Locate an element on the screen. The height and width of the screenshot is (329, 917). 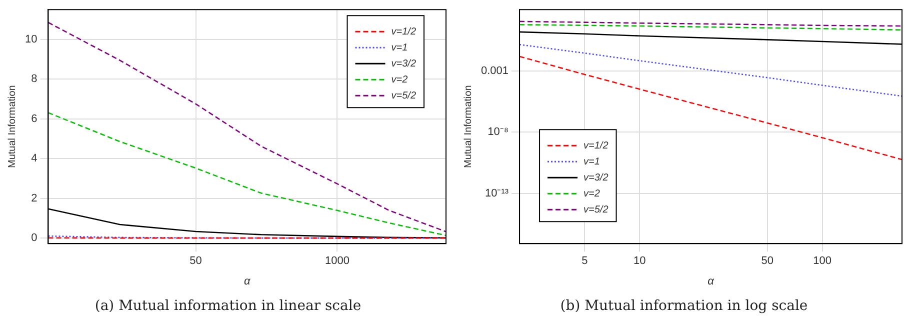
x-tick-label: 5 is located at coordinates (585, 261).